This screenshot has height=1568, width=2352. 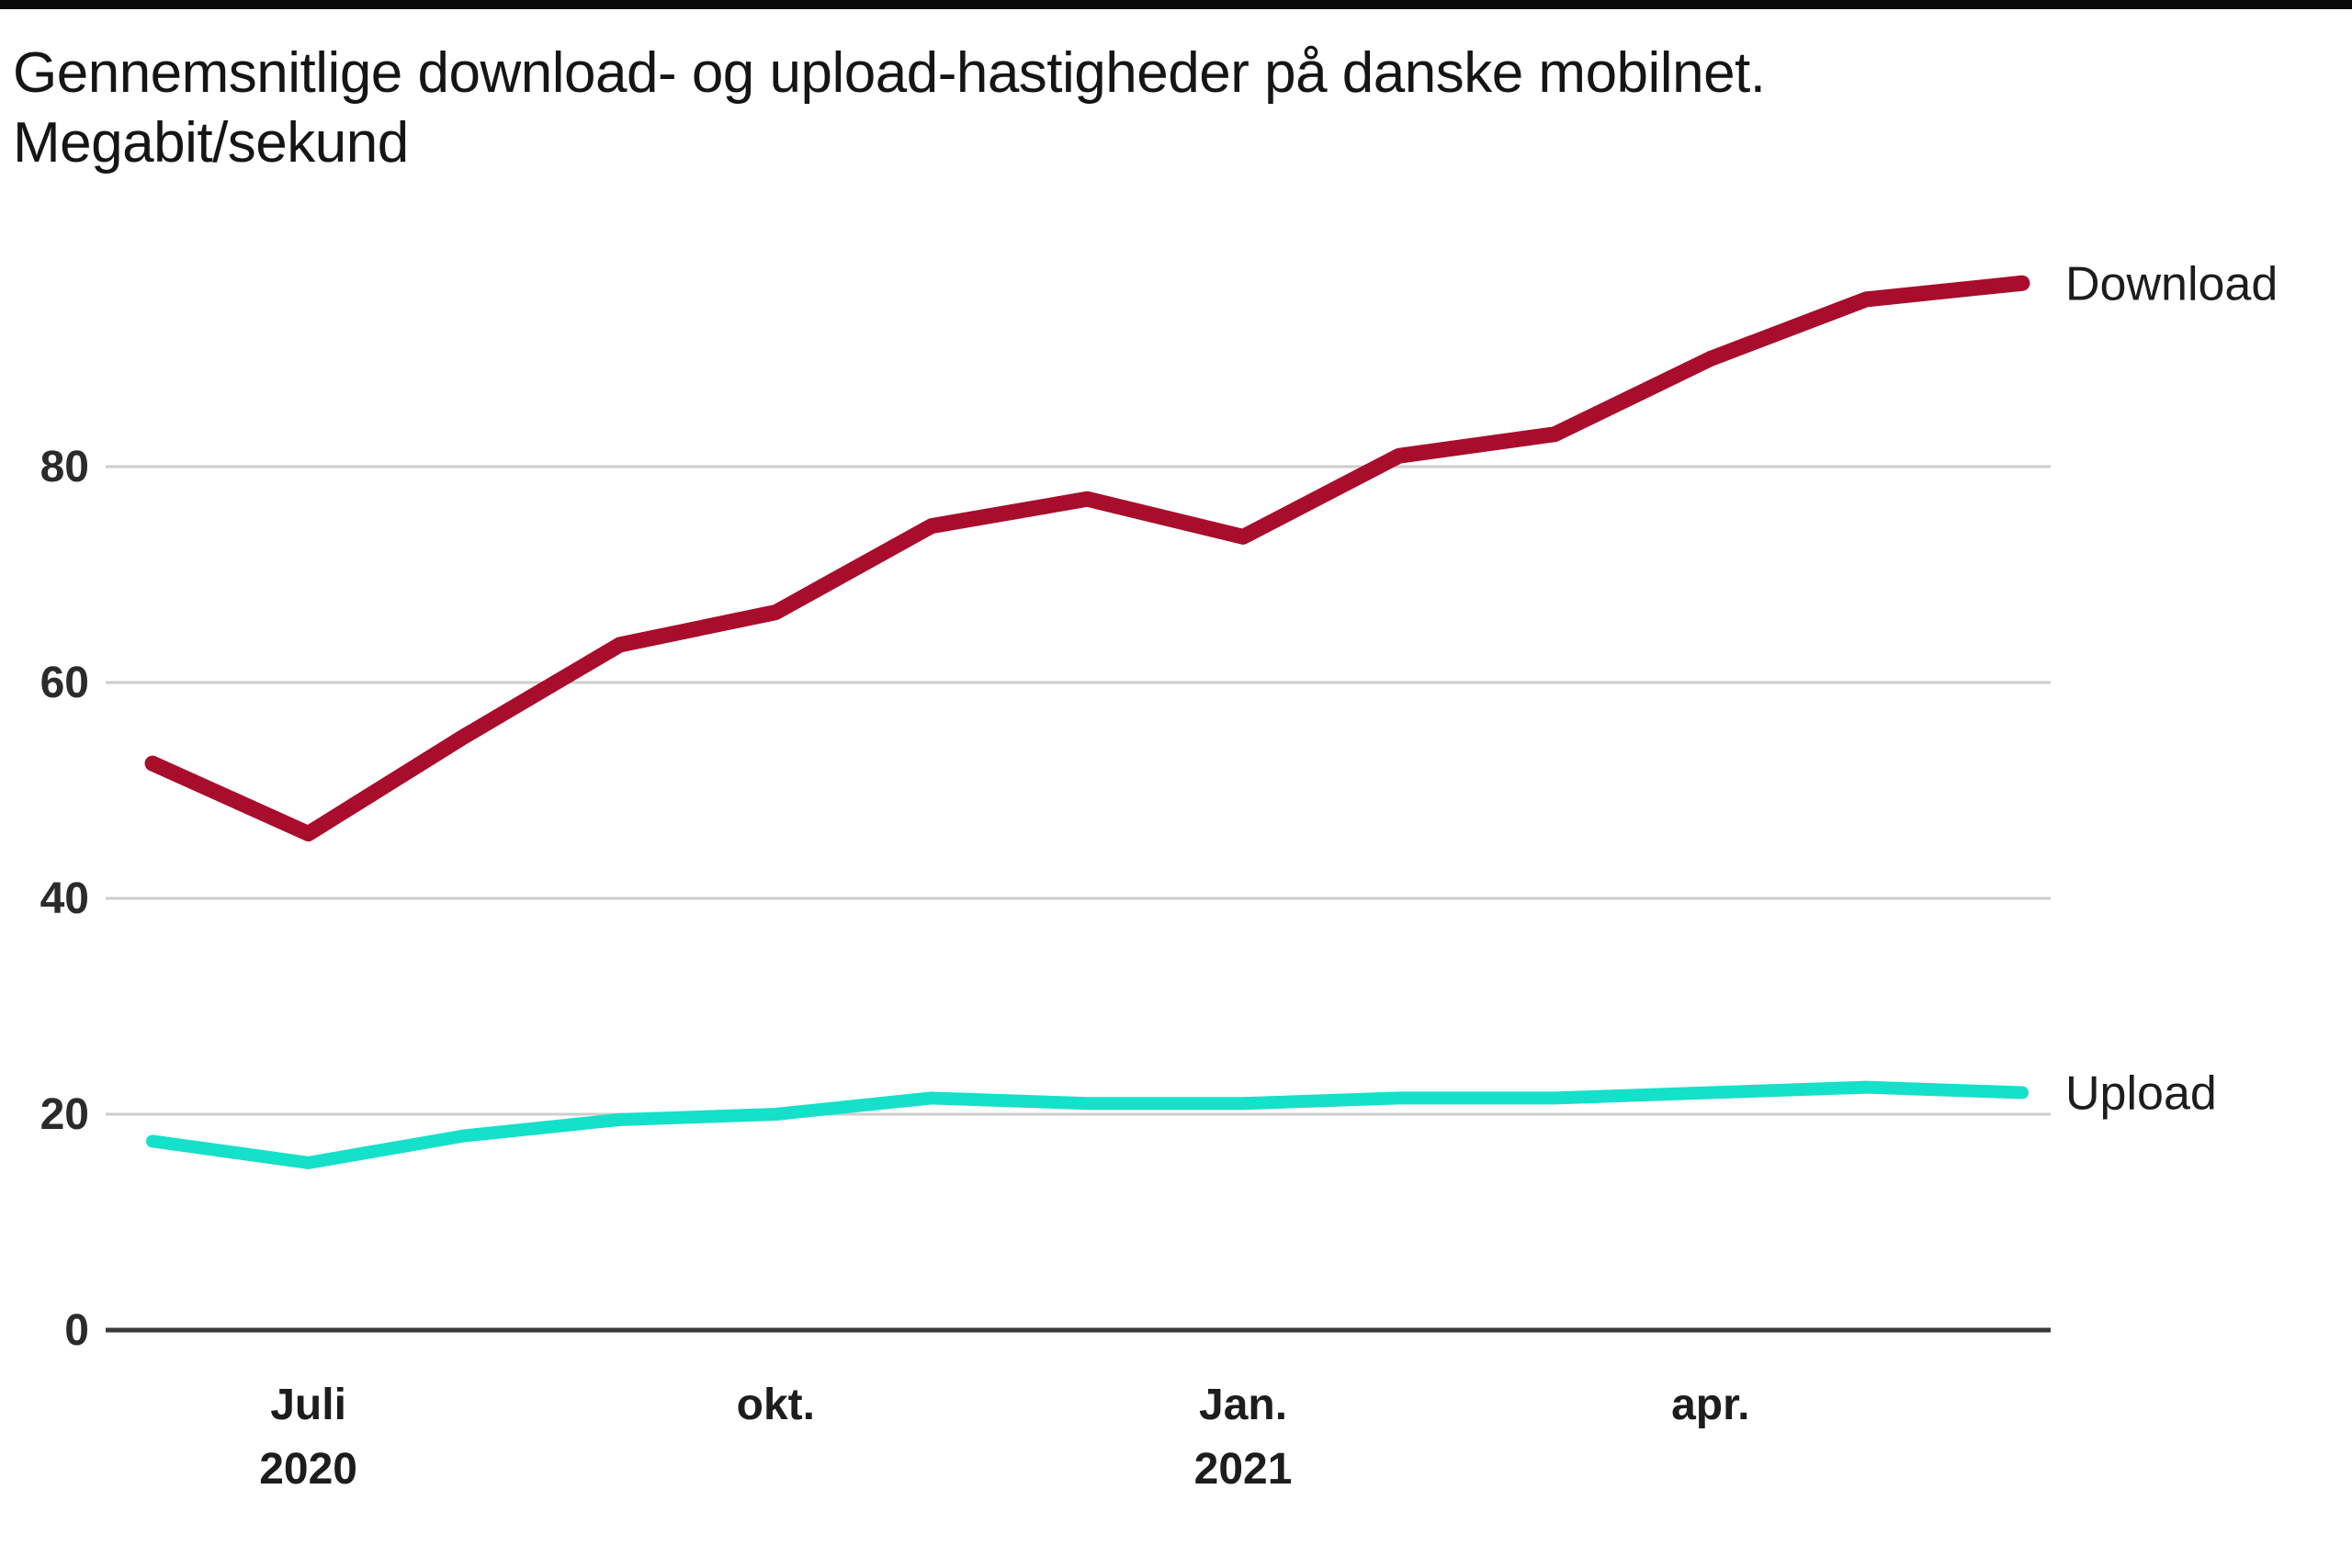 What do you see at coordinates (776, 1405) in the screenshot?
I see `x-tick-label-okt: okt.` at bounding box center [776, 1405].